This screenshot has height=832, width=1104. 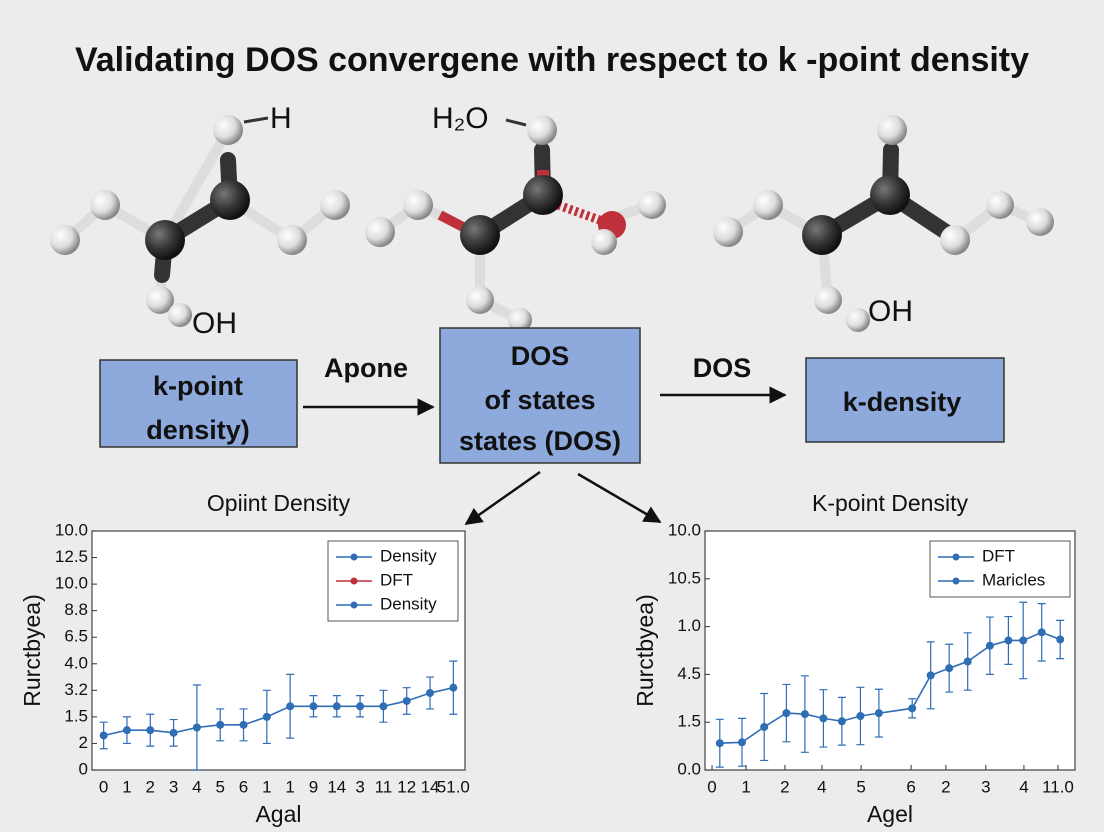 I want to click on x-axis-label: Agel, so click(x=890, y=814).